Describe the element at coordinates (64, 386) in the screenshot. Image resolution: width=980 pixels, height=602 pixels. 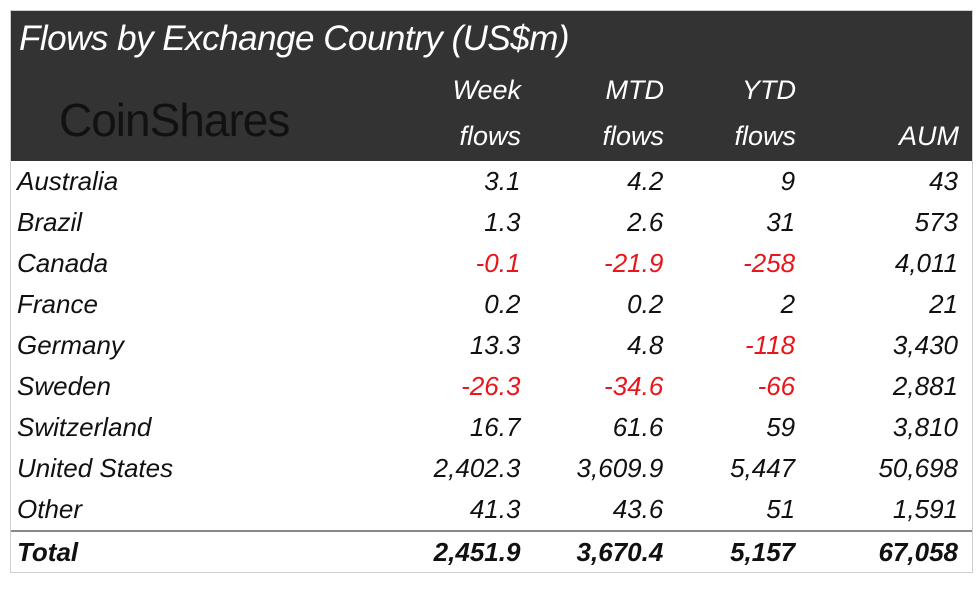
I see `country-cell: Sweden` at that location.